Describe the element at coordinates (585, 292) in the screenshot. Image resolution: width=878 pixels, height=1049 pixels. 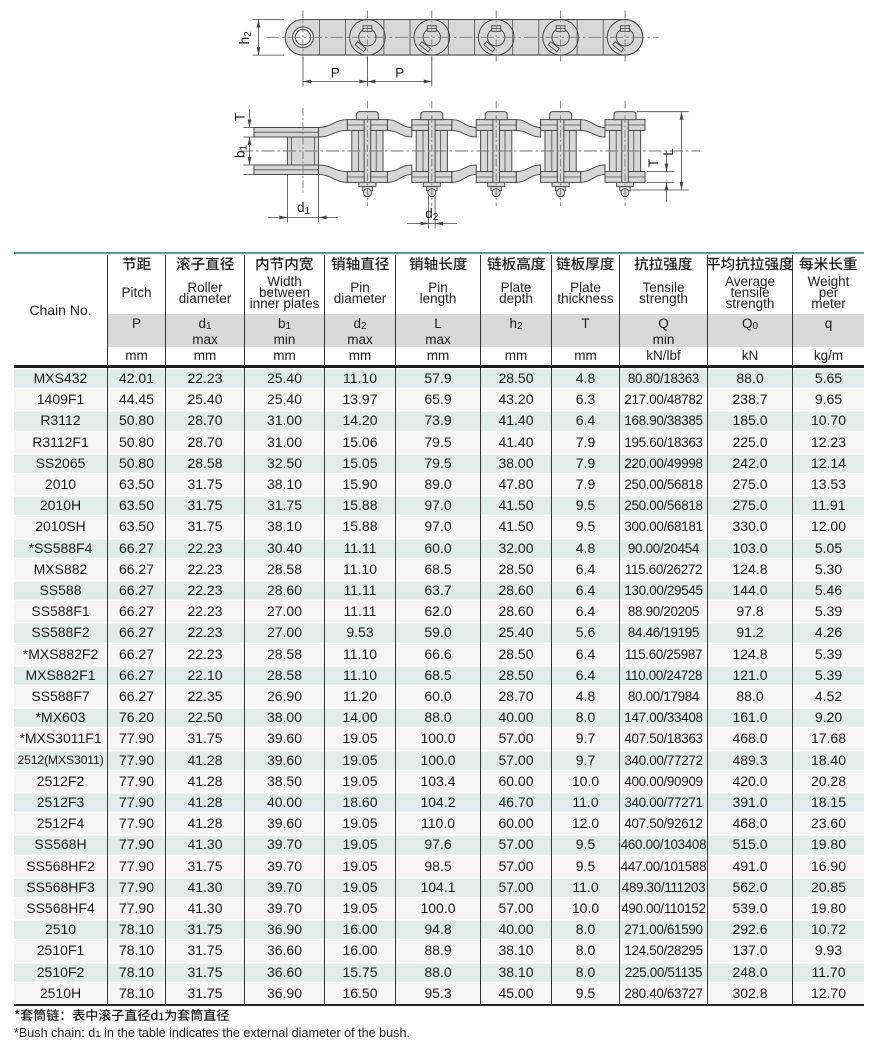
I see `header-en-plate-thickness: Plate thickness` at that location.